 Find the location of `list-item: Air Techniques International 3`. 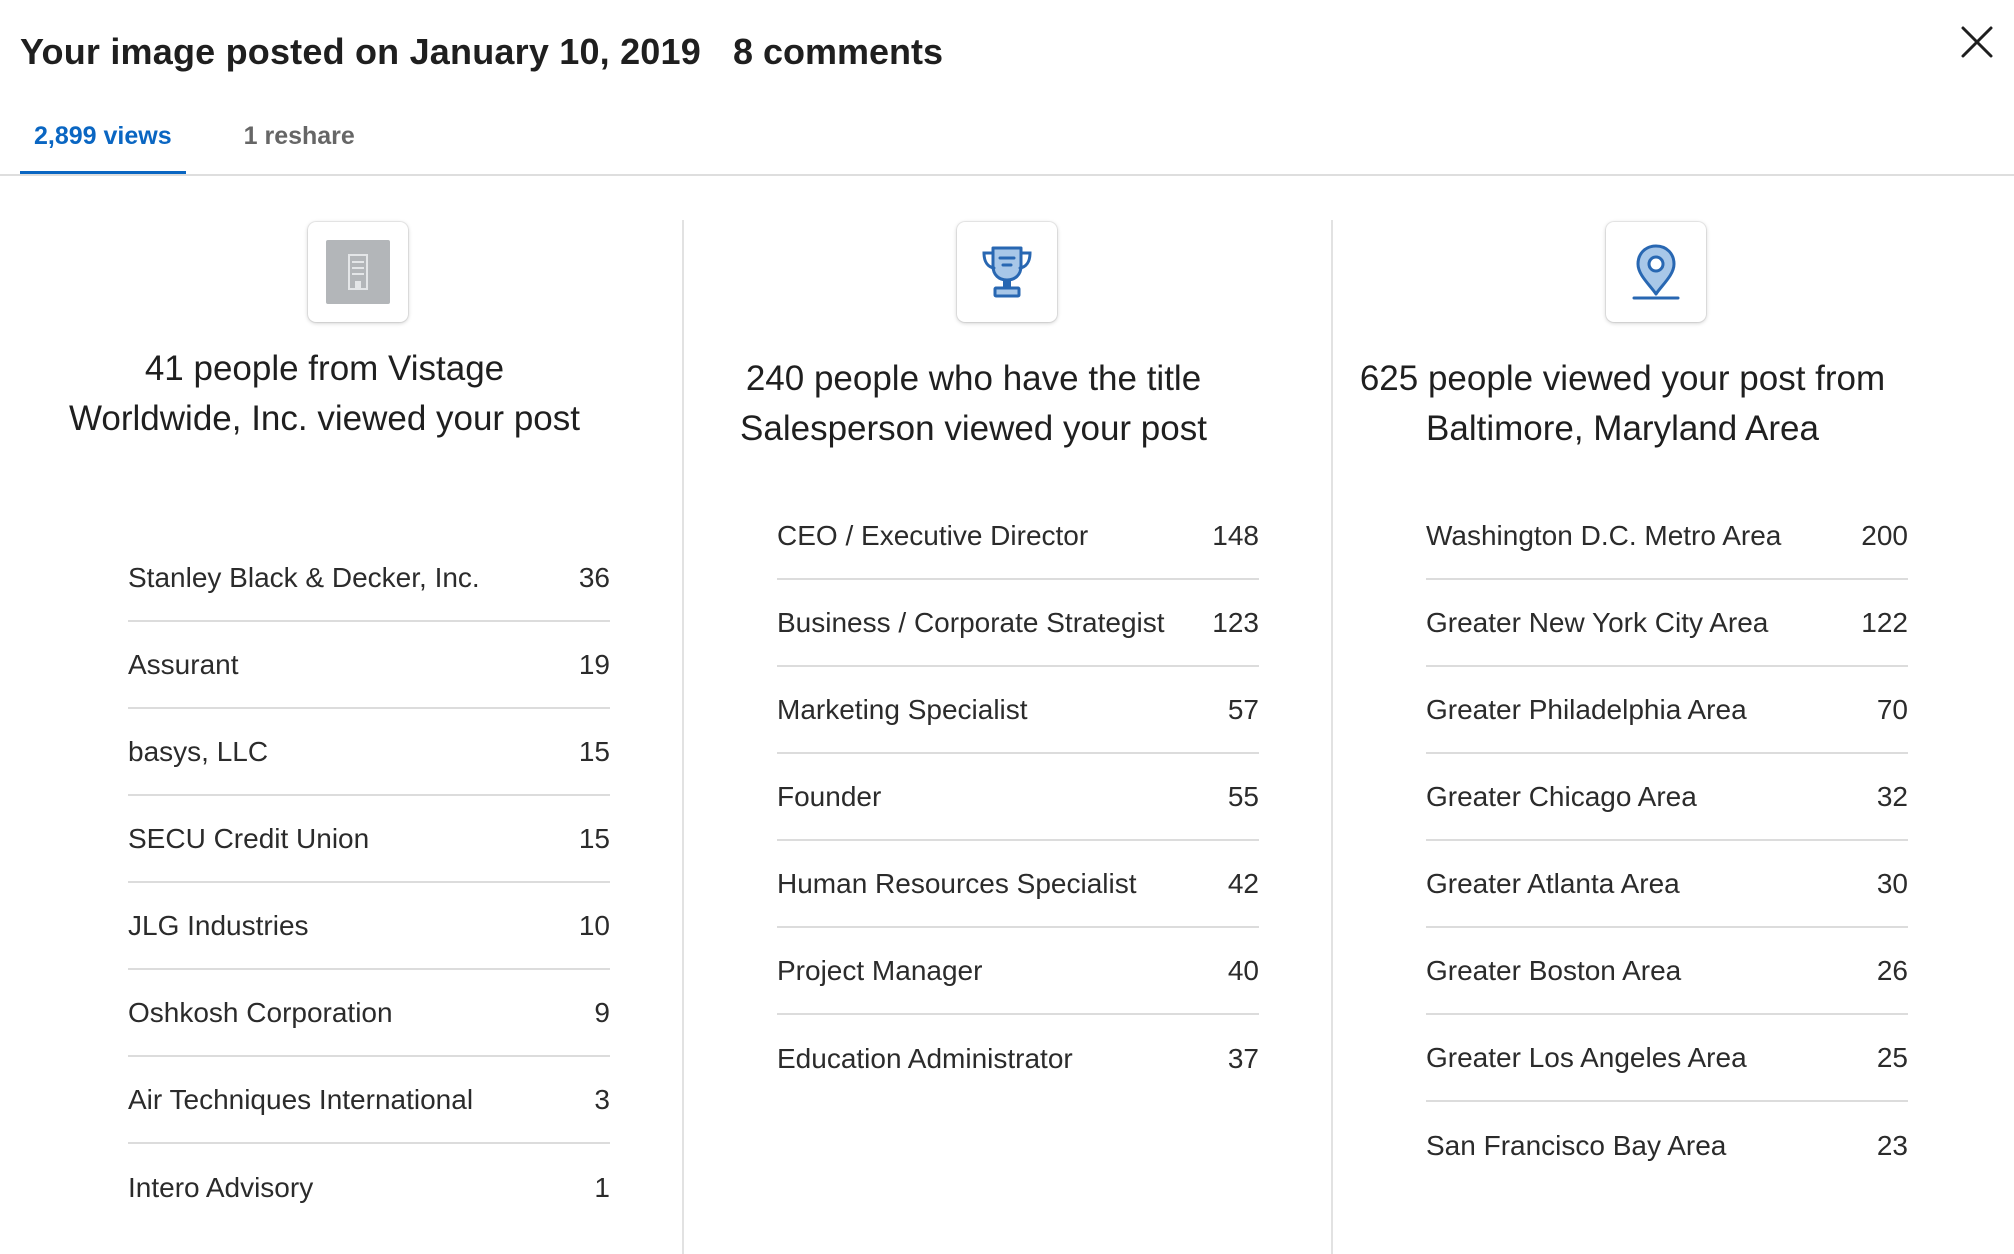

list-item: Air Techniques International 3 is located at coordinates (369, 1100).